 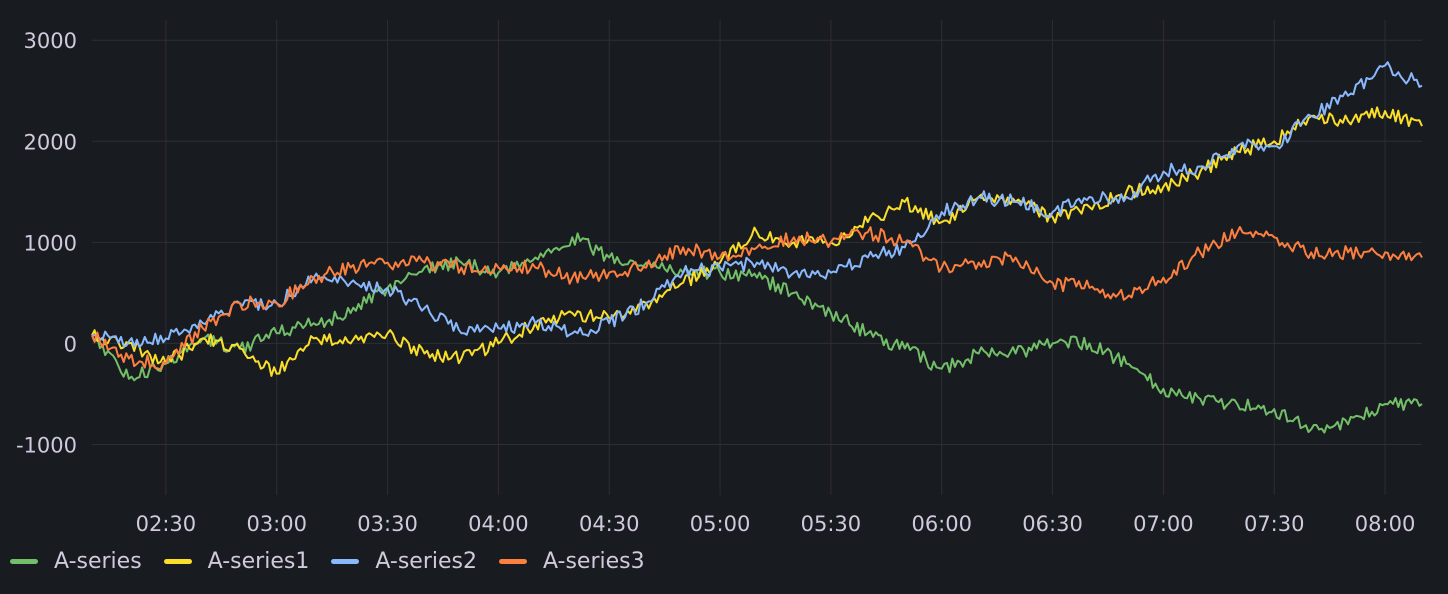 What do you see at coordinates (46, 445) in the screenshot?
I see `y-tick-label: -1000` at bounding box center [46, 445].